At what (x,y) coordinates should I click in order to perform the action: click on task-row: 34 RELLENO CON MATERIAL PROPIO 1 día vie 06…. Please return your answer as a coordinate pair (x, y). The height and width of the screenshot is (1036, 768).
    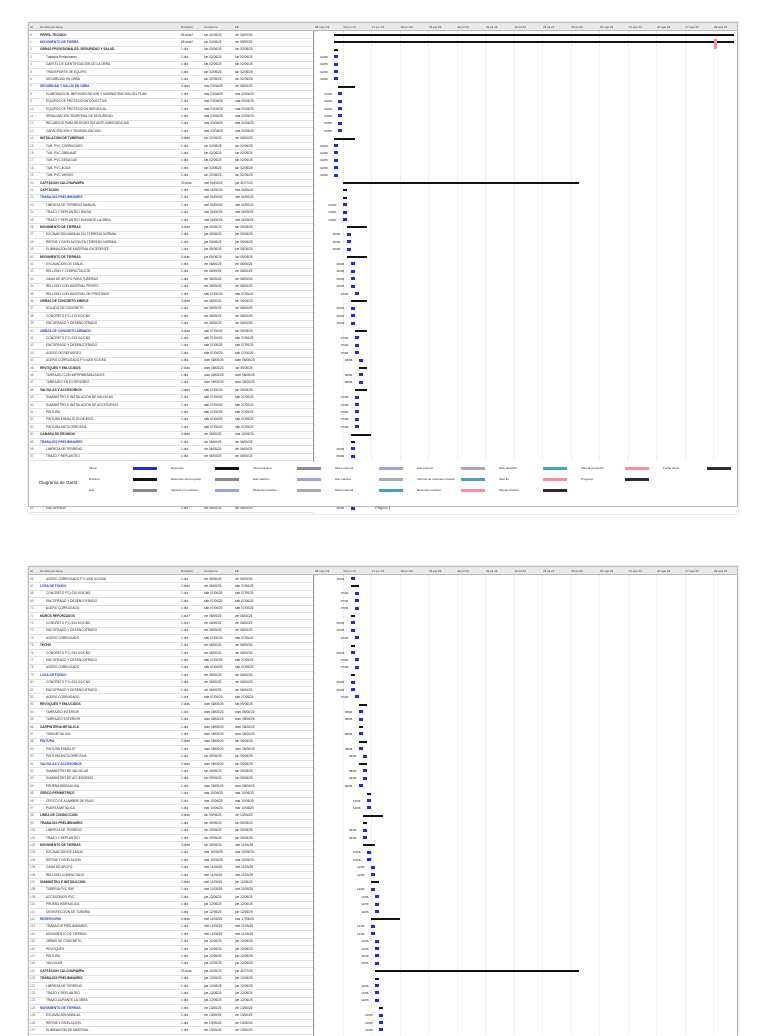
    Looking at the image, I should click on (171, 287).